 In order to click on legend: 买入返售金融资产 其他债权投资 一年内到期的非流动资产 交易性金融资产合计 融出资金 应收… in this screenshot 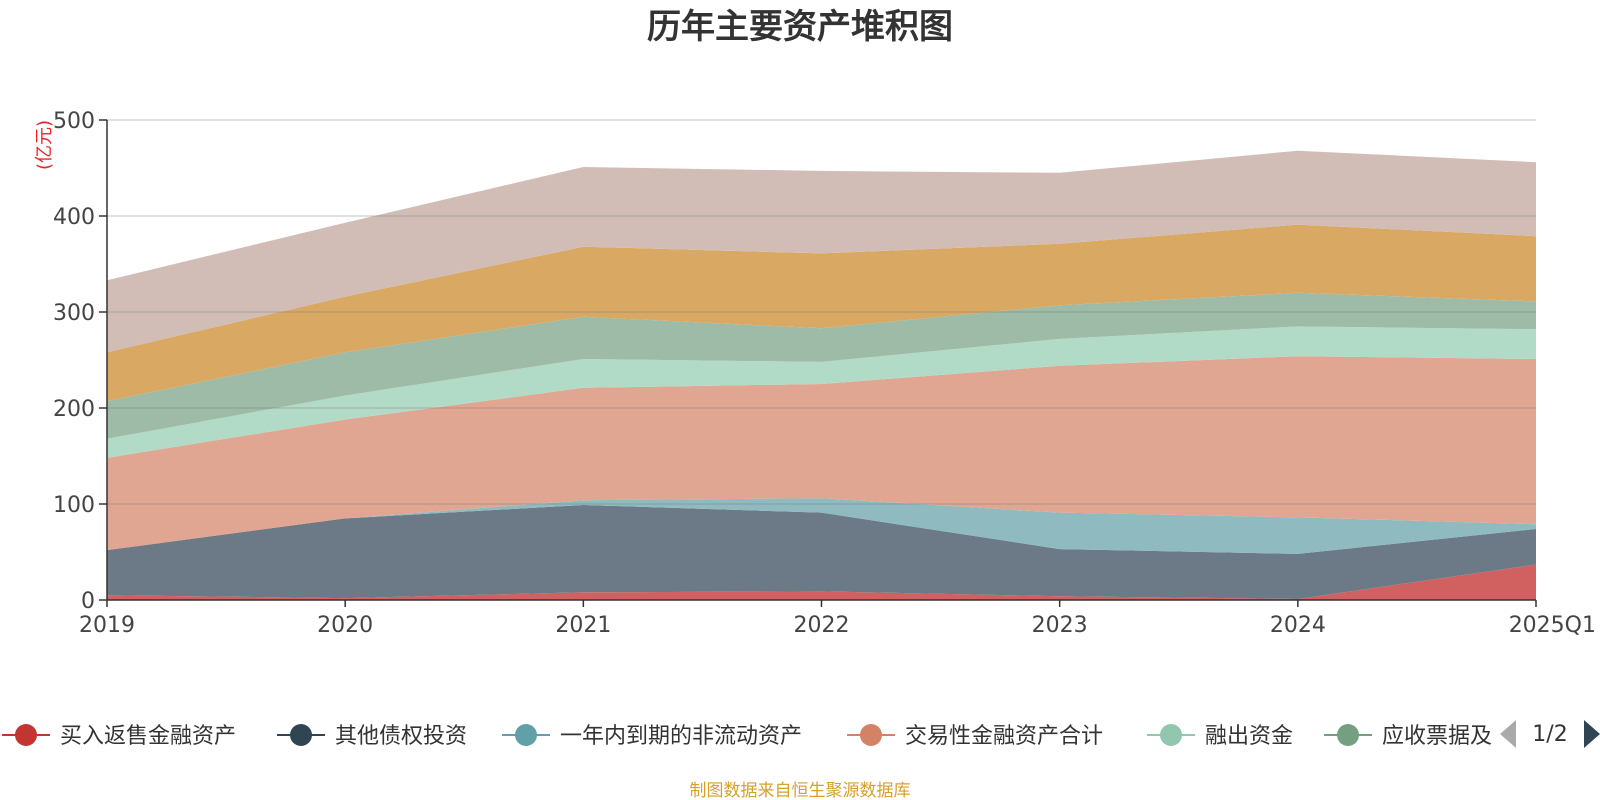, I will do `click(747, 736)`.